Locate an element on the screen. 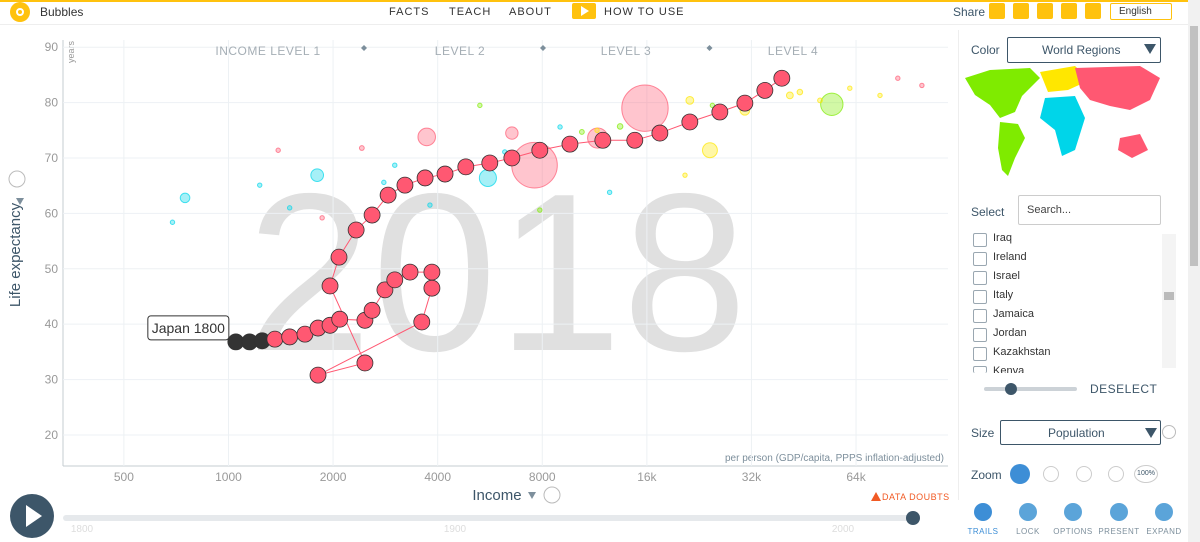 Image resolution: width=1200 pixels, height=542 pixels. y-tick-label: 20 is located at coordinates (52, 435).